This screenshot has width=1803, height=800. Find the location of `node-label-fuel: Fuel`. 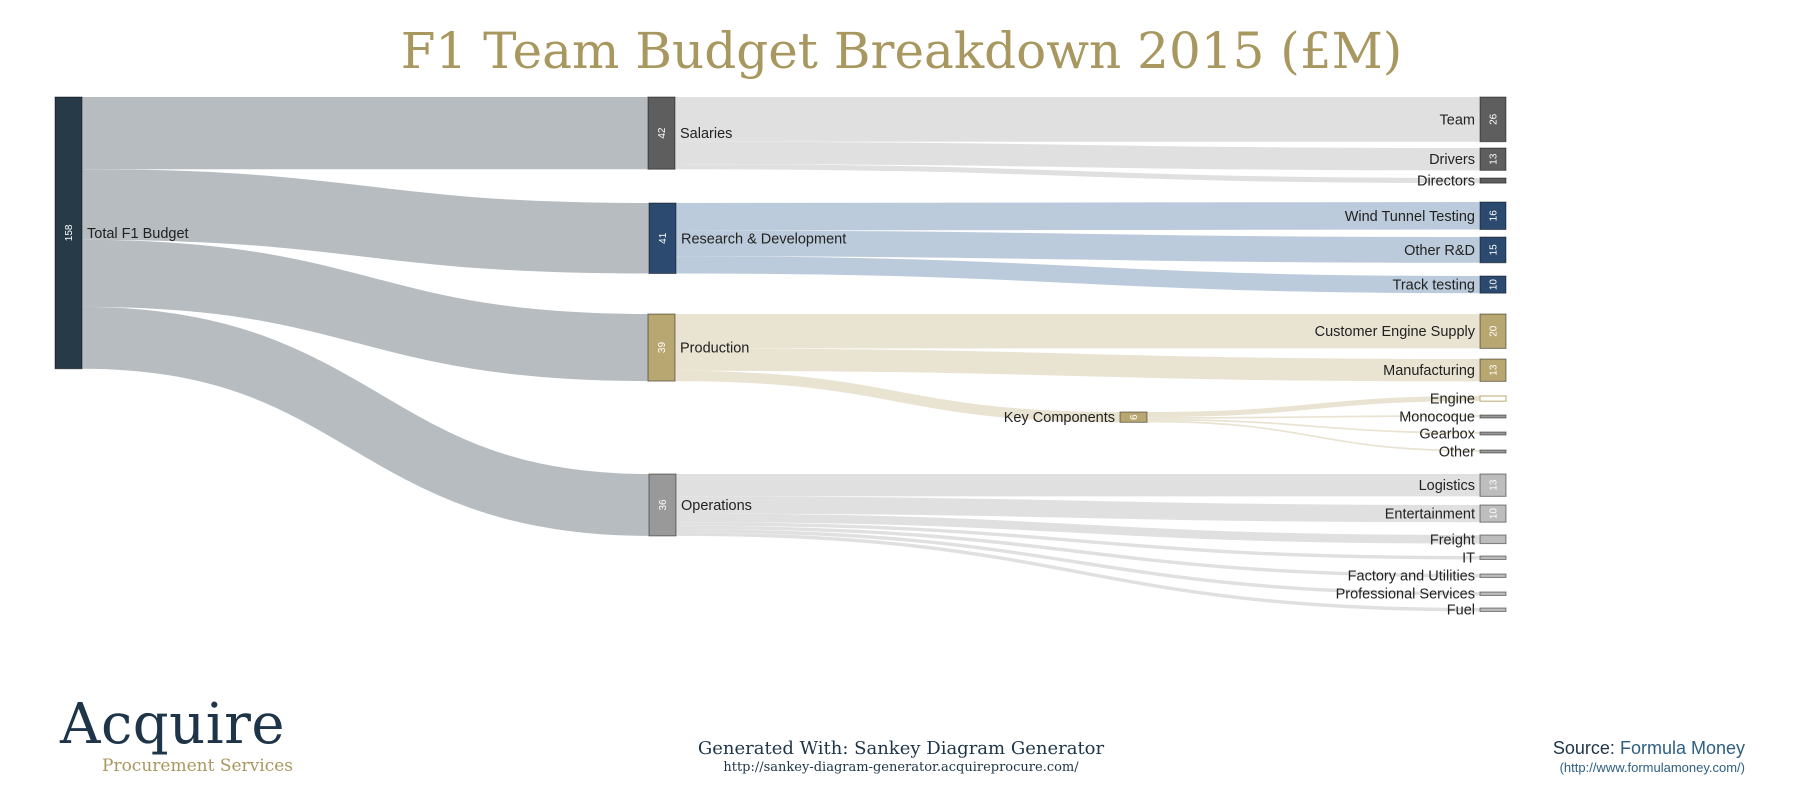

node-label-fuel: Fuel is located at coordinates (1461, 611).